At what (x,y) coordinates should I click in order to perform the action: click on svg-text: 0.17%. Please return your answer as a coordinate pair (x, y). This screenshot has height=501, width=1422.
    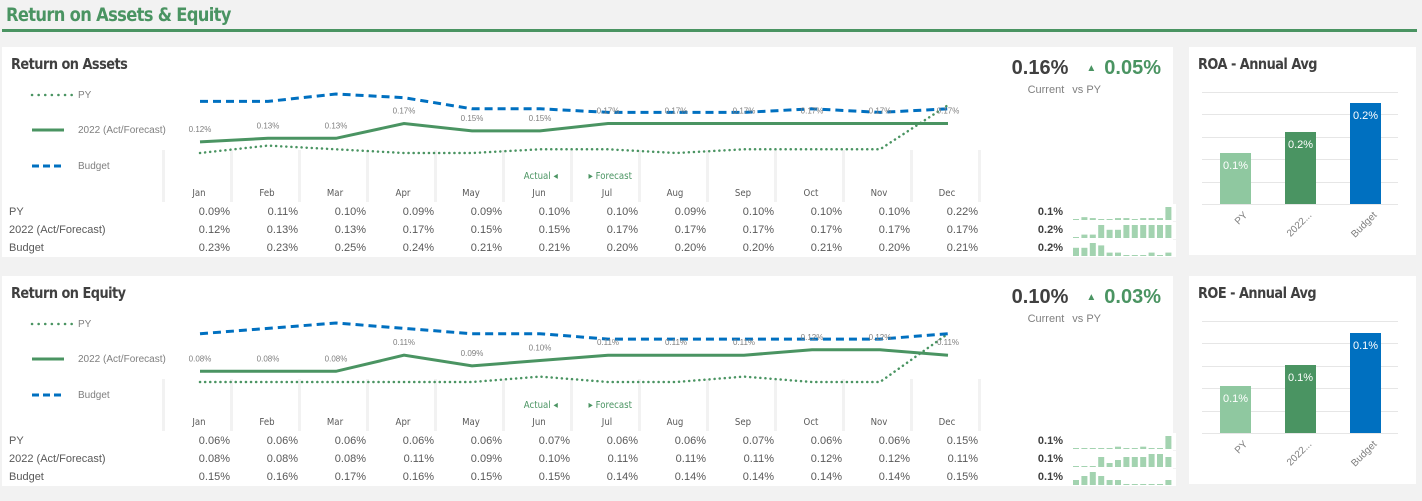
    Looking at the image, I should click on (676, 111).